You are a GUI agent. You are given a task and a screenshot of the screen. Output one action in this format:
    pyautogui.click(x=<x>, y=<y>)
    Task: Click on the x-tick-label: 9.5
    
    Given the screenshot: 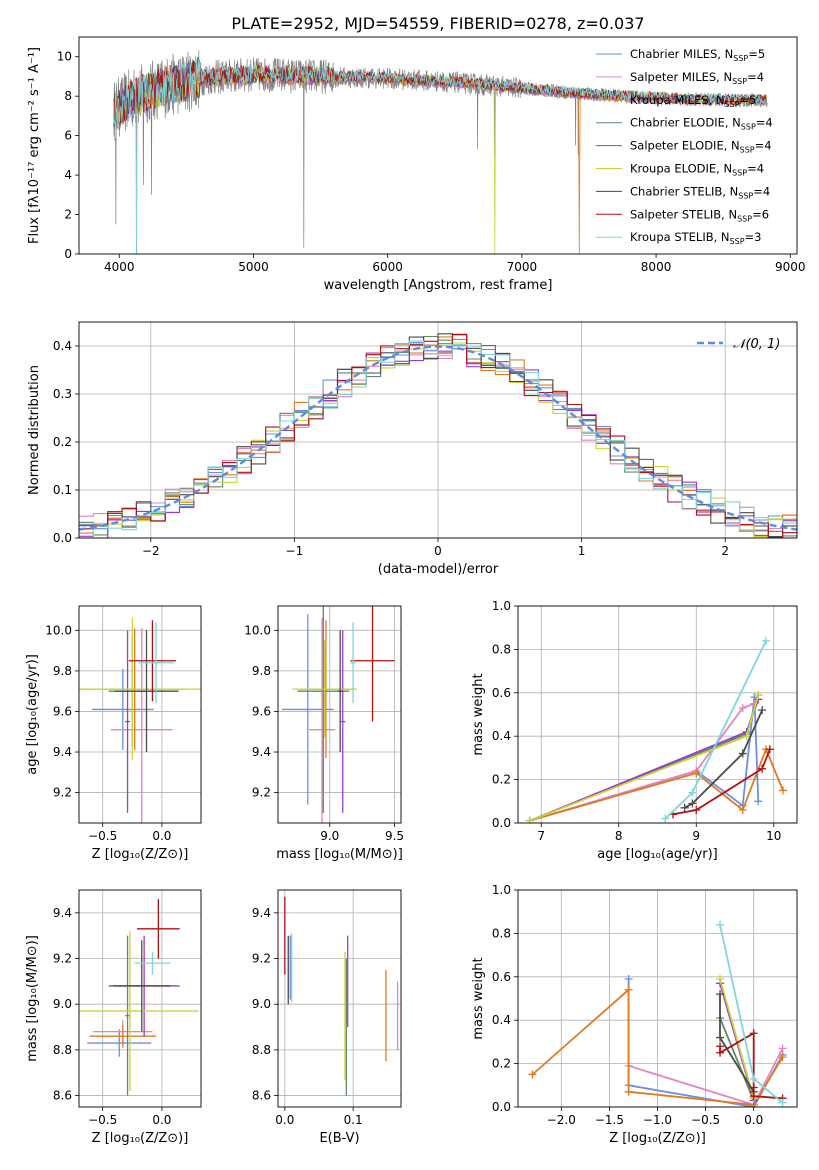 What is the action you would take?
    pyautogui.click(x=394, y=836)
    